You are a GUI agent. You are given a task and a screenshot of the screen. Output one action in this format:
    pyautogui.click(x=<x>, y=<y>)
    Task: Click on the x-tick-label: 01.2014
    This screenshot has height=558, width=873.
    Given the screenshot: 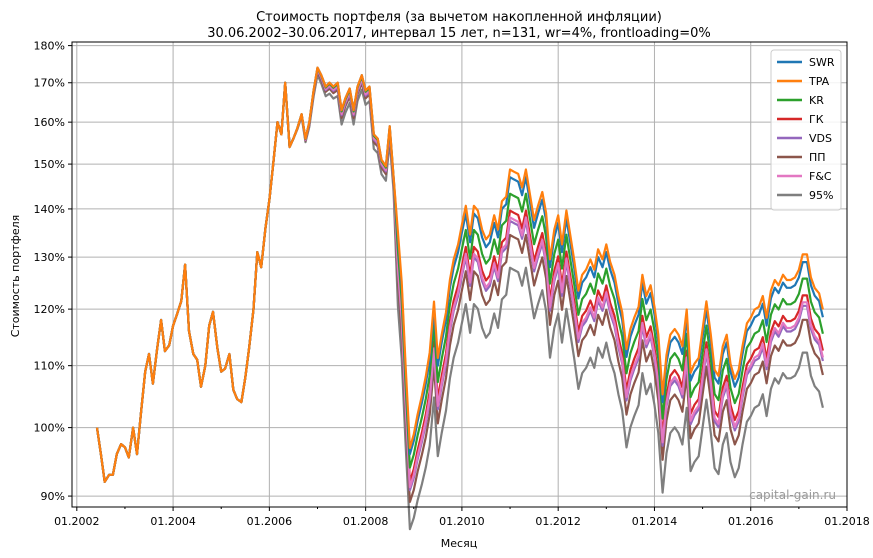 What is the action you would take?
    pyautogui.click(x=655, y=521)
    